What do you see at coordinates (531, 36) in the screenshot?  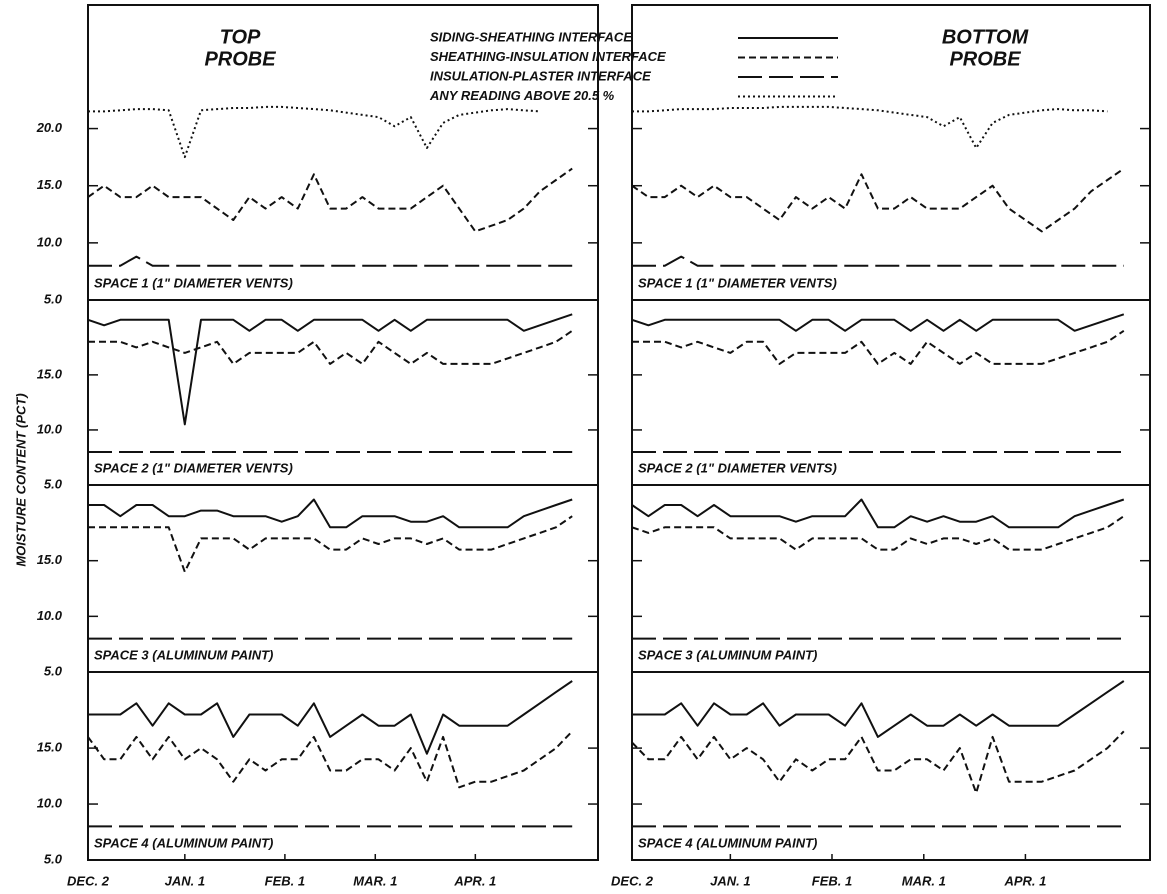 I see `legend-label: SIDING-SHEATHING INTERFACE` at bounding box center [531, 36].